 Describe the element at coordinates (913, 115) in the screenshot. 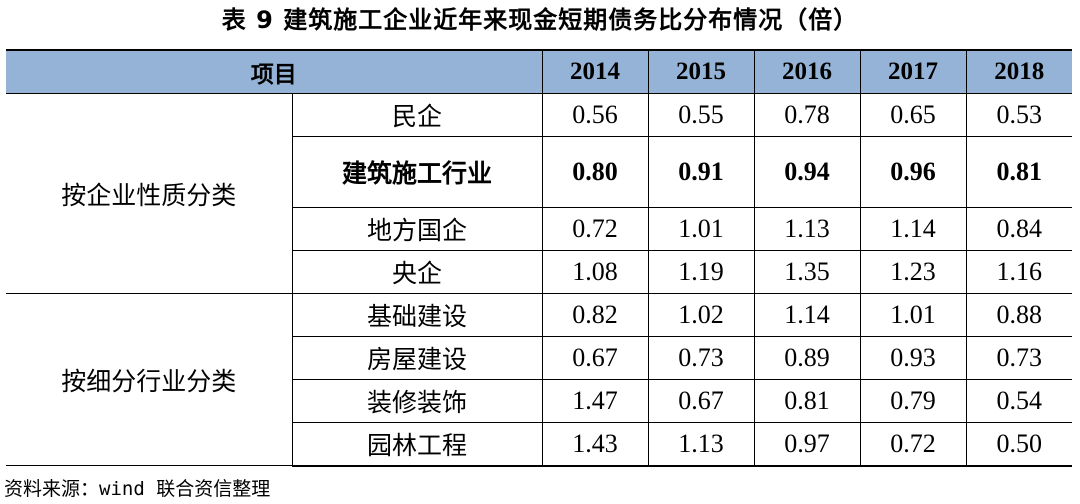

I see `table-cell: 0.65` at that location.